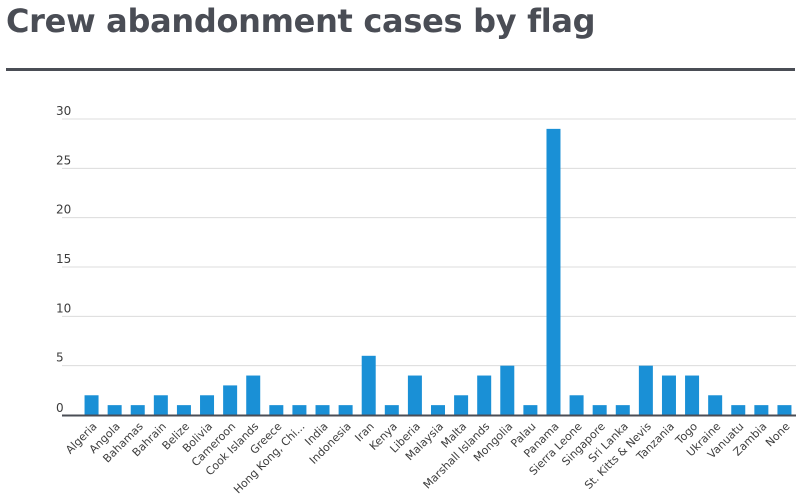 The height and width of the screenshot is (502, 802). I want to click on y-tick-label: 15, so click(63, 259).